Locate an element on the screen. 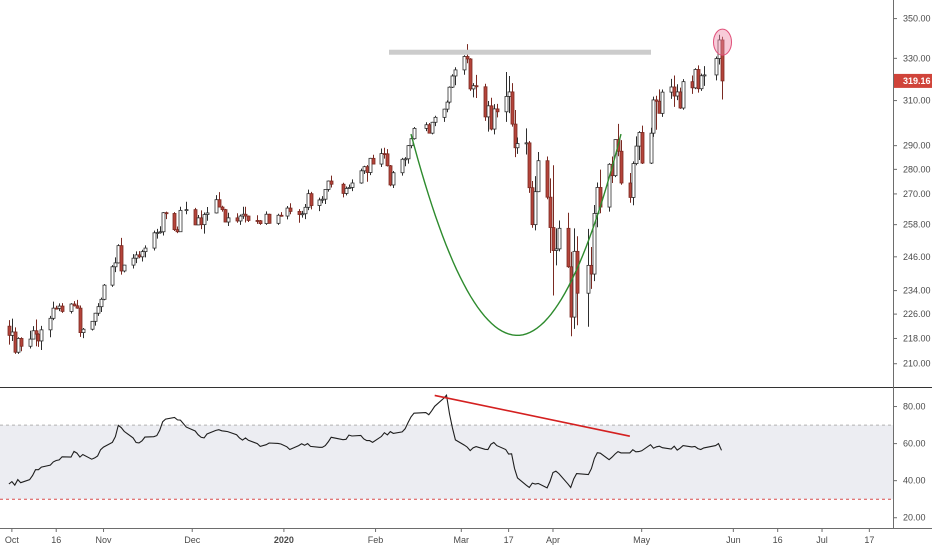 Image resolution: width=932 pixels, height=555 pixels. rsi-line is located at coordinates (365, 441).